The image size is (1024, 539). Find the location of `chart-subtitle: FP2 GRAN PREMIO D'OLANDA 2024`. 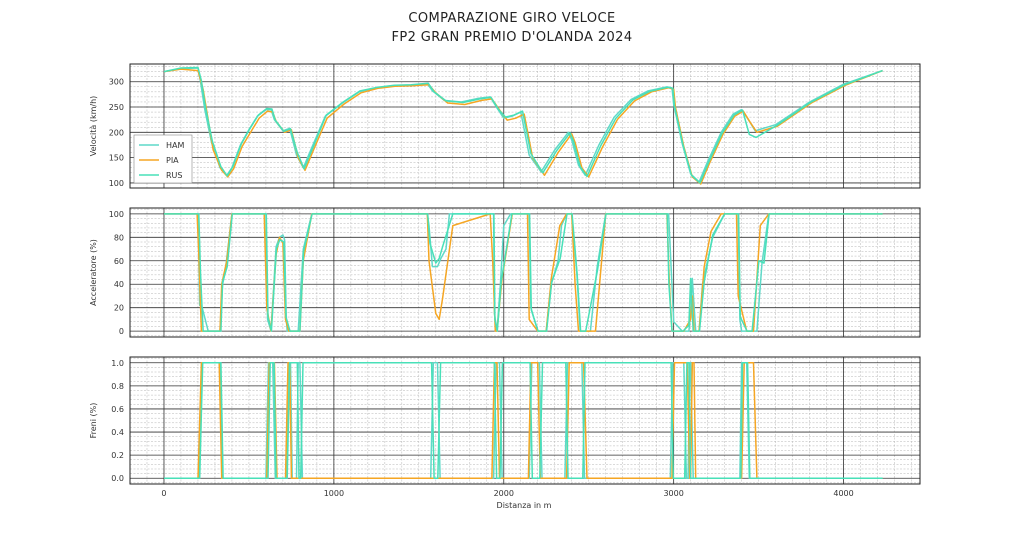

chart-subtitle: FP2 GRAN PREMIO D'OLANDA 2024 is located at coordinates (511, 37).